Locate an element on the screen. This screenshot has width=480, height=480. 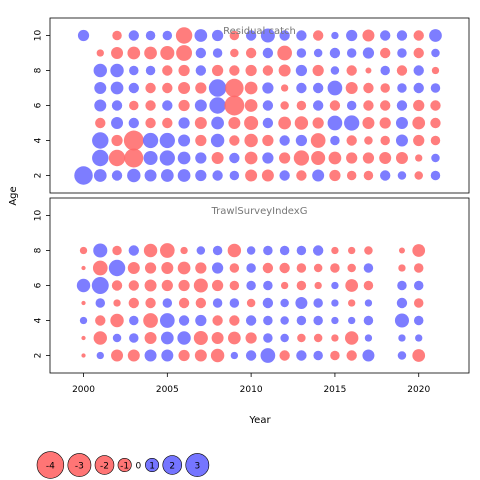
x-tick-label: 2020 is located at coordinates (418, 390).